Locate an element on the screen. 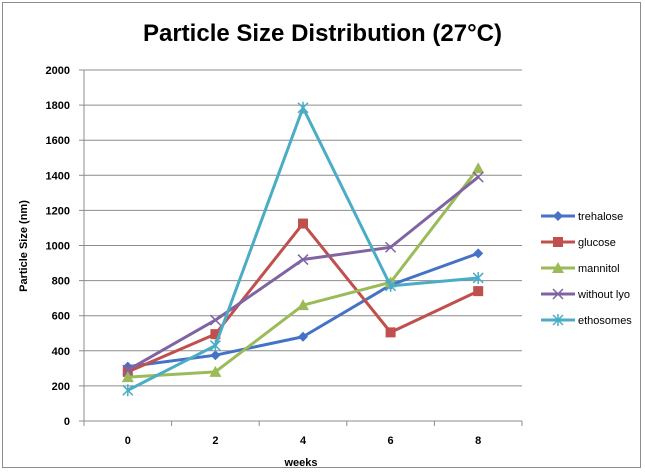  legend-label: mannitol is located at coordinates (599, 269).